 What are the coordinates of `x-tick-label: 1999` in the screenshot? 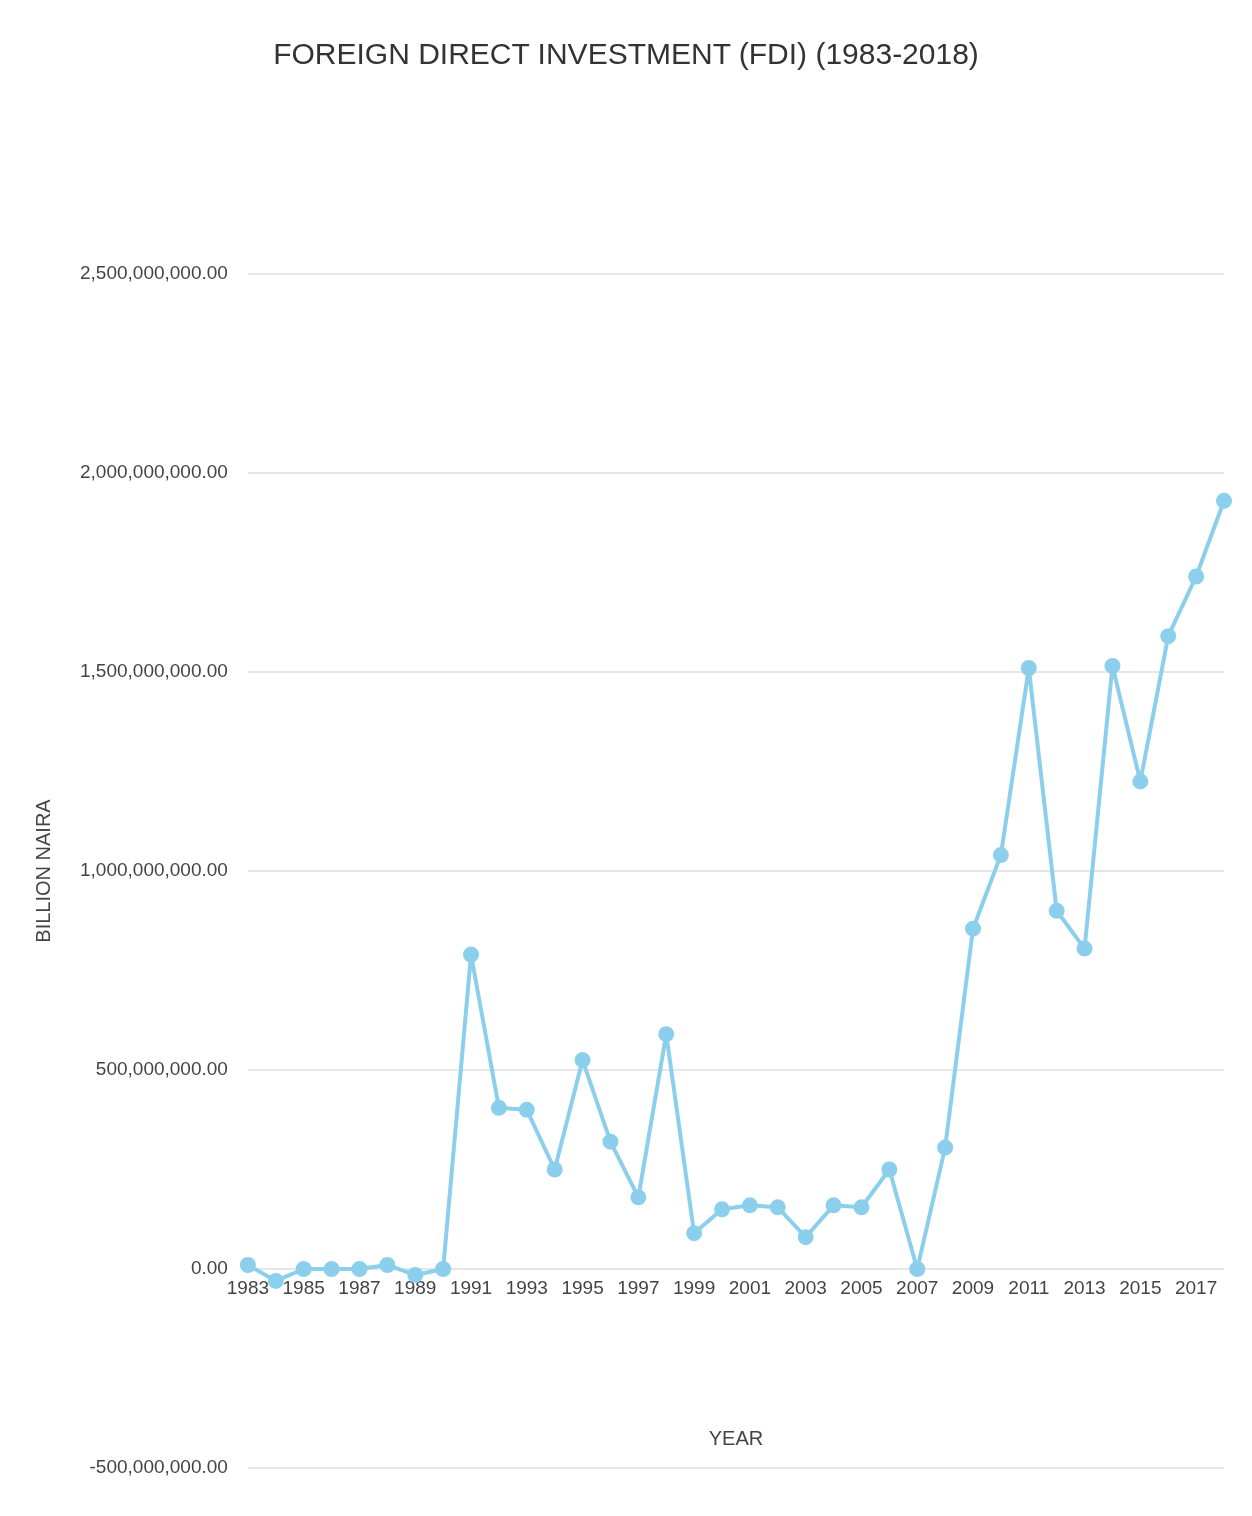 It's located at (694, 1287).